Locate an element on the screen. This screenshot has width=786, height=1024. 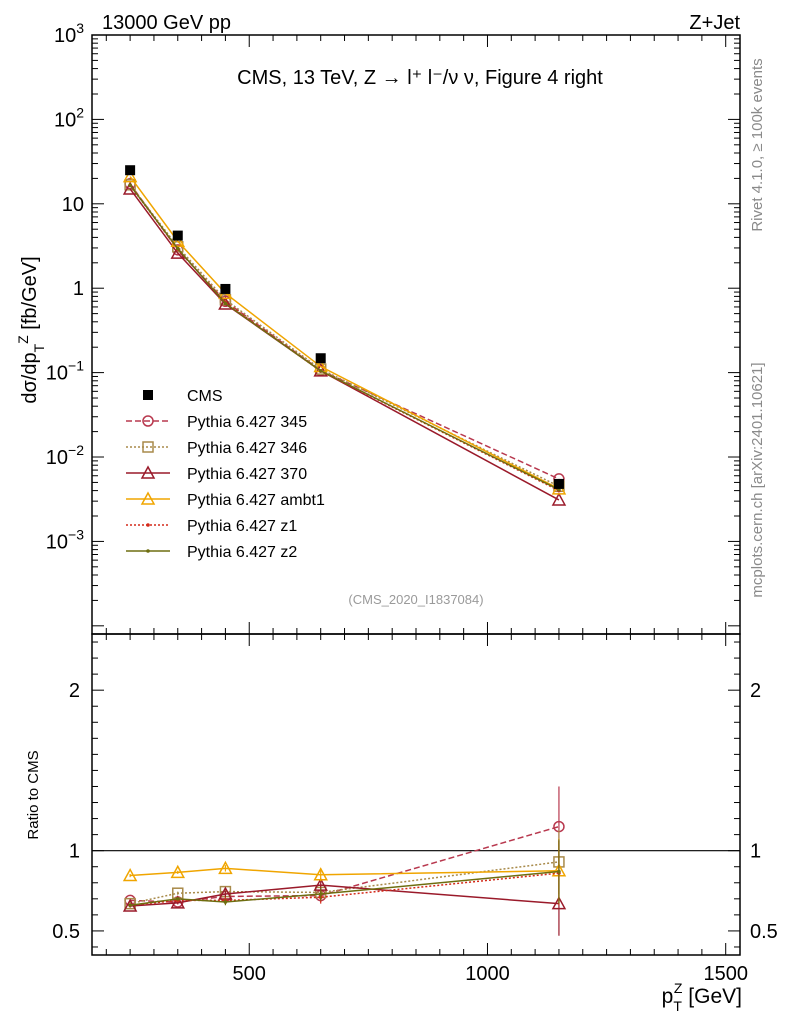
y-tick-label: 10⁻³ is located at coordinates (65, 539).